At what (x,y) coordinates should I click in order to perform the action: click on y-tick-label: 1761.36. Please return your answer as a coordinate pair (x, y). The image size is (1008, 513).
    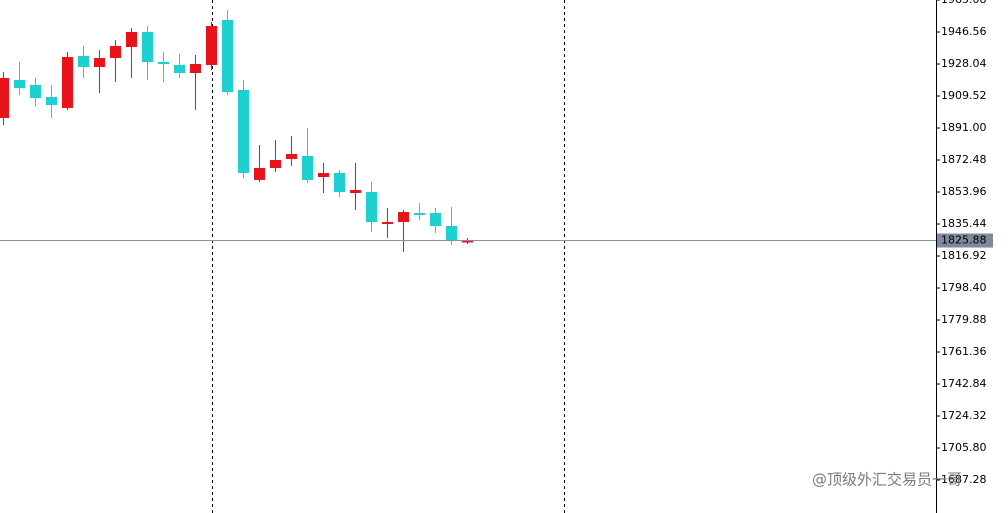
    Looking at the image, I should click on (964, 351).